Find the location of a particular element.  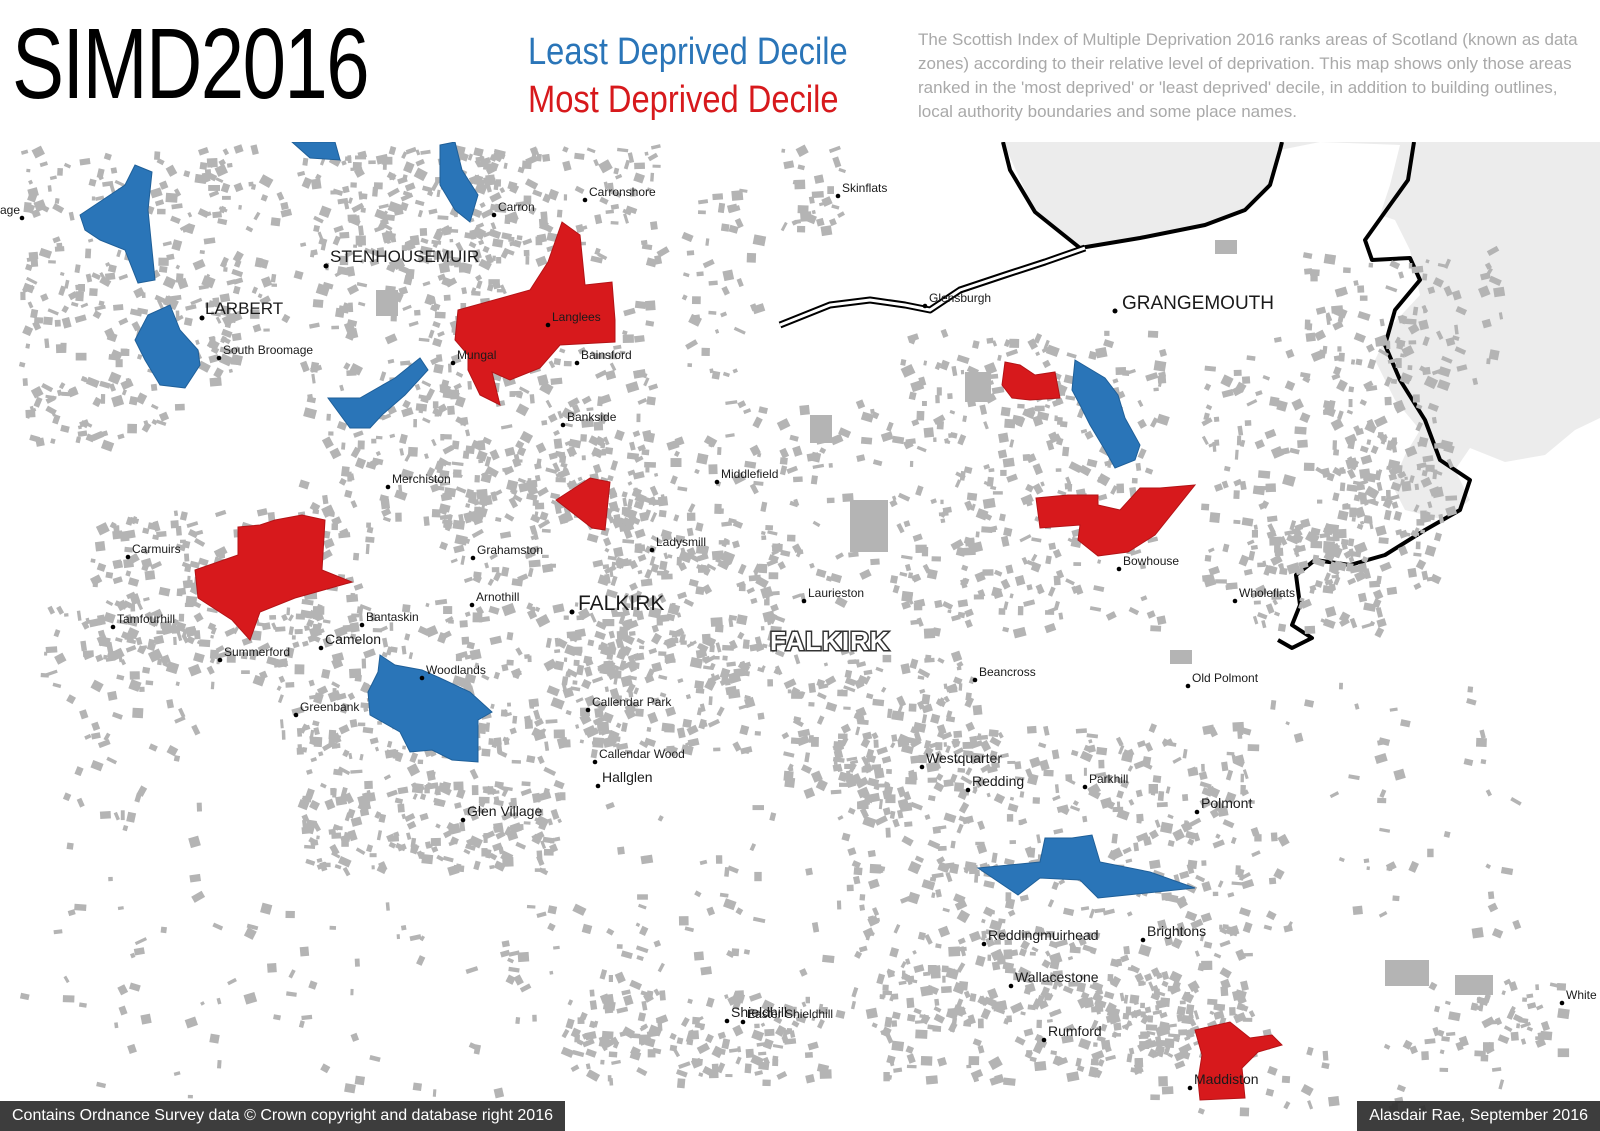

footer-author: Alasdair Rae, September 2016 is located at coordinates (1478, 1116).